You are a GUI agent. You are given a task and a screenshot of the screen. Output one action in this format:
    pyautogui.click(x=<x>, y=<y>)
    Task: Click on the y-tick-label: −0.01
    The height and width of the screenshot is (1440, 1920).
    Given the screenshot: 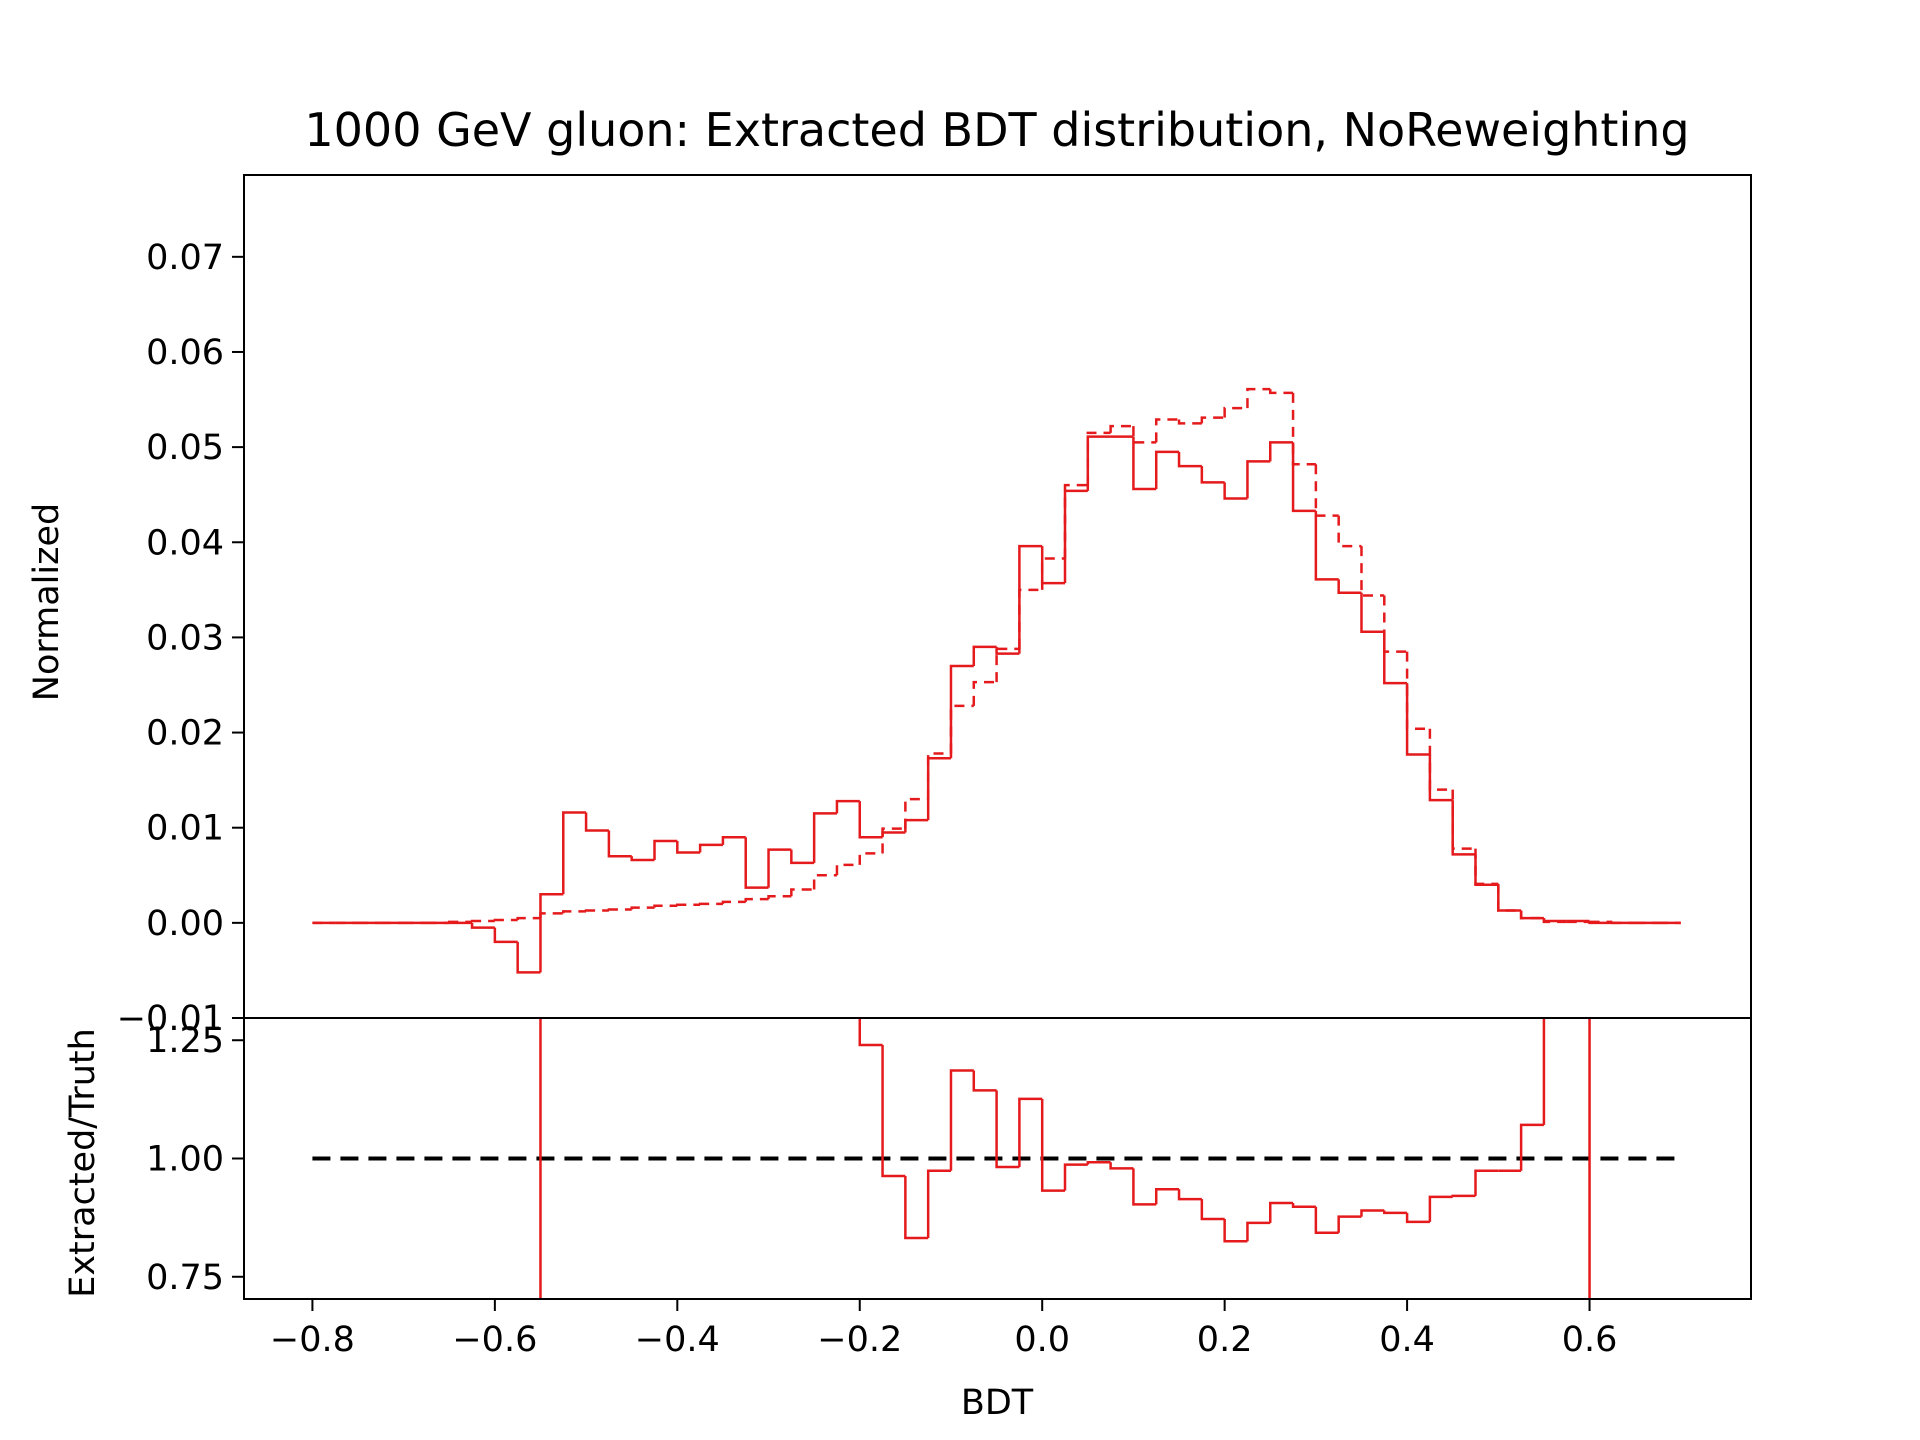 What is the action you would take?
    pyautogui.click(x=170, y=1019)
    